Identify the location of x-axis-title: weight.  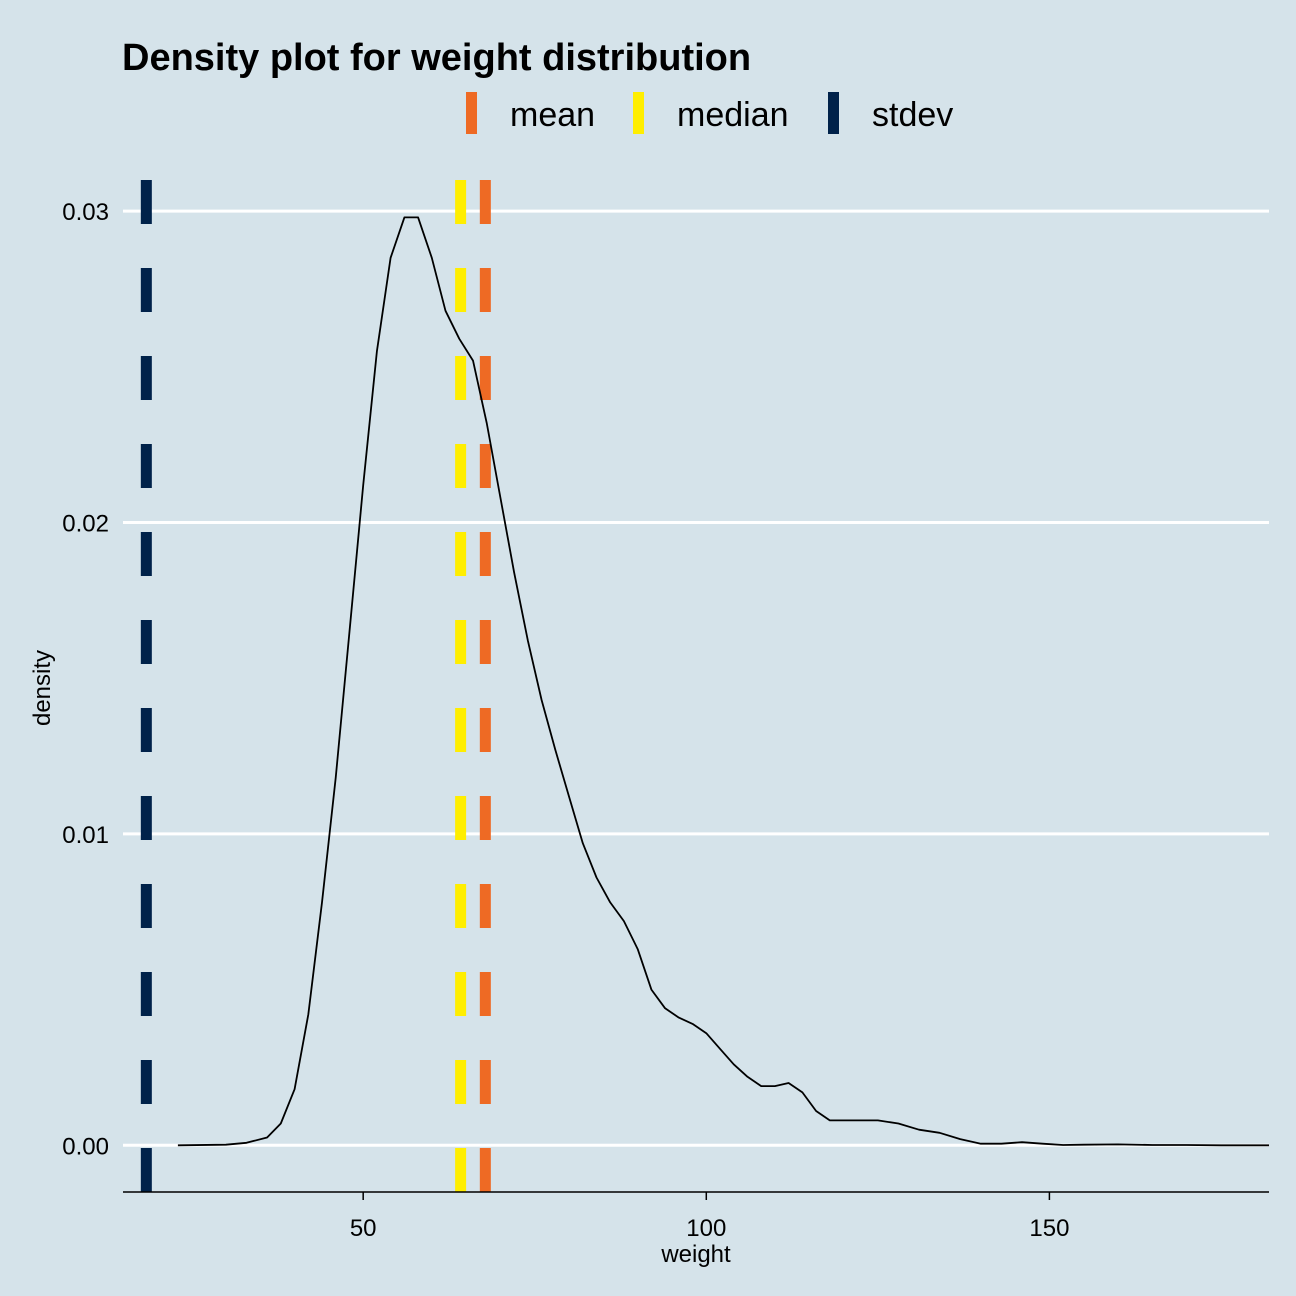
(695, 1254).